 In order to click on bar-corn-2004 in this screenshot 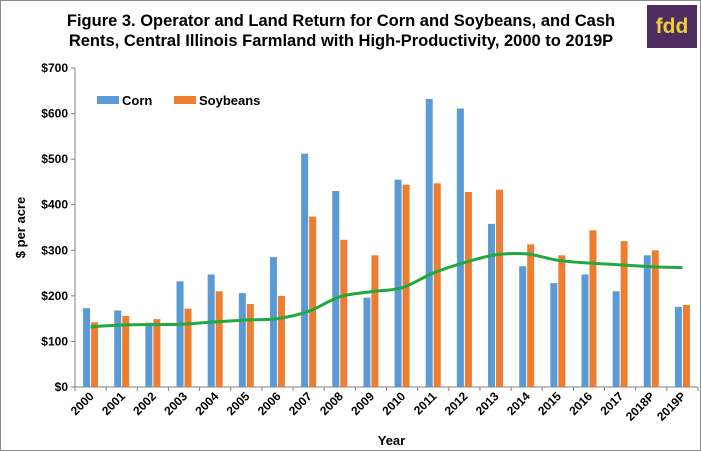, I will do `click(211, 330)`.